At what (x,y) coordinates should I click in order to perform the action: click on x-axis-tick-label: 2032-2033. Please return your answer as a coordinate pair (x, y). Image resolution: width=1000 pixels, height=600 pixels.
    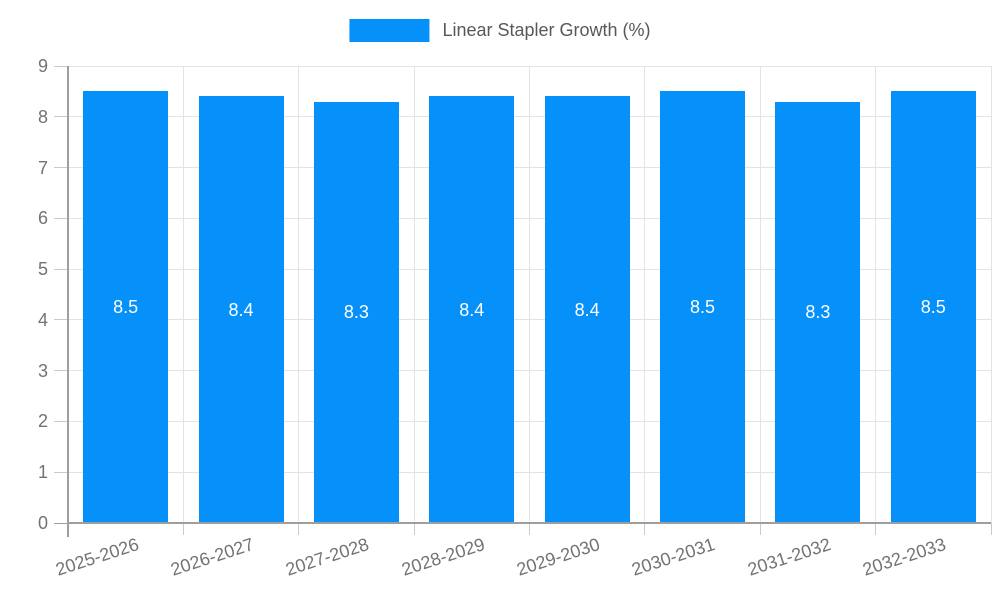
    Looking at the image, I should click on (904, 557).